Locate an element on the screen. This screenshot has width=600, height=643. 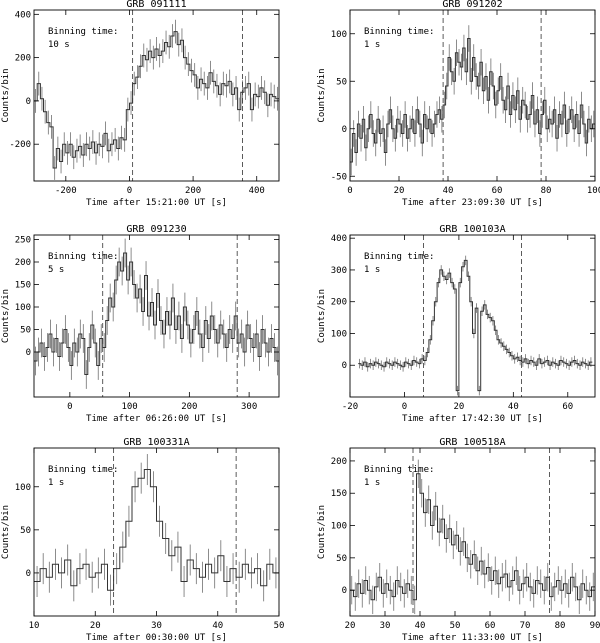
panel-title: GRB 100331A is located at coordinates (156, 442).